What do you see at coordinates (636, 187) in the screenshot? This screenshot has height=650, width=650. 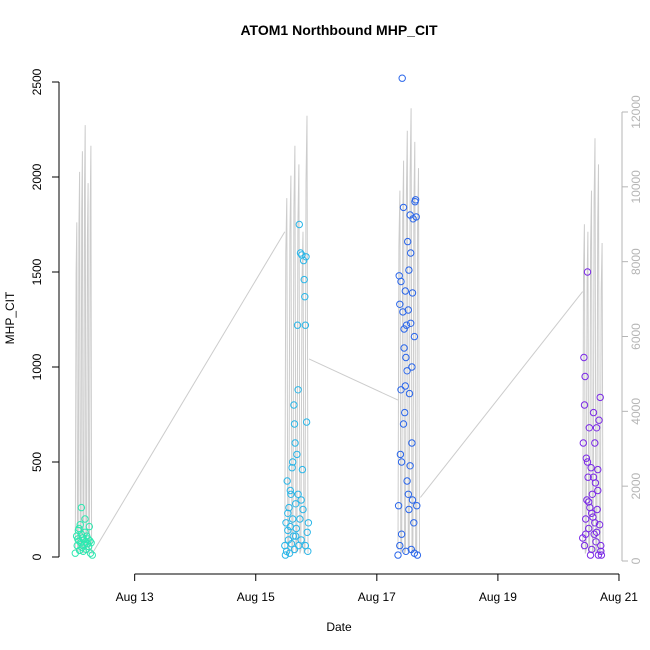 I see `y2-tick-label: 10000` at bounding box center [636, 187].